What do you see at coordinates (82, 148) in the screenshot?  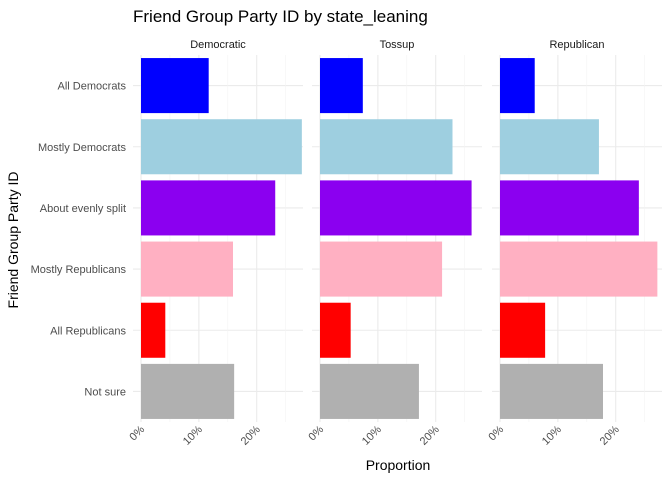 I see `category-label: Mostly Democrats` at bounding box center [82, 148].